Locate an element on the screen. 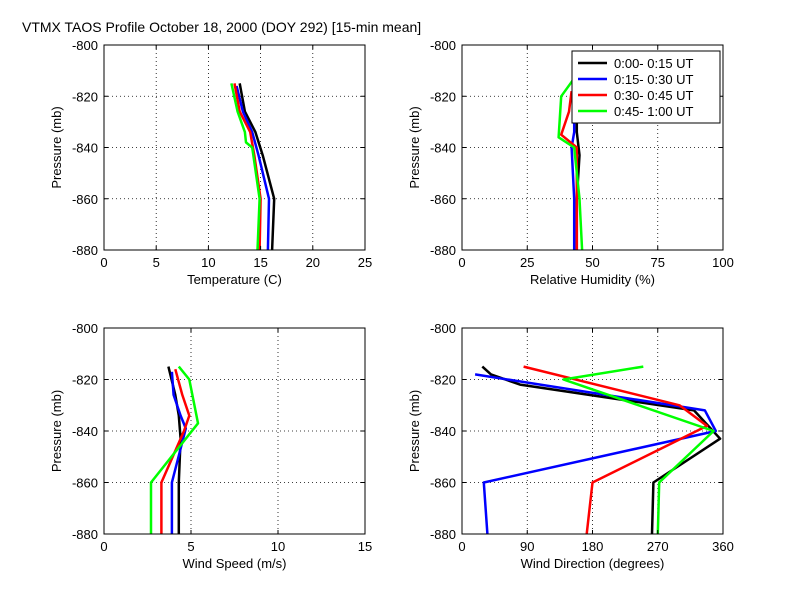 The height and width of the screenshot is (600, 800). x-axis-label: Temperature (C) is located at coordinates (234, 279).